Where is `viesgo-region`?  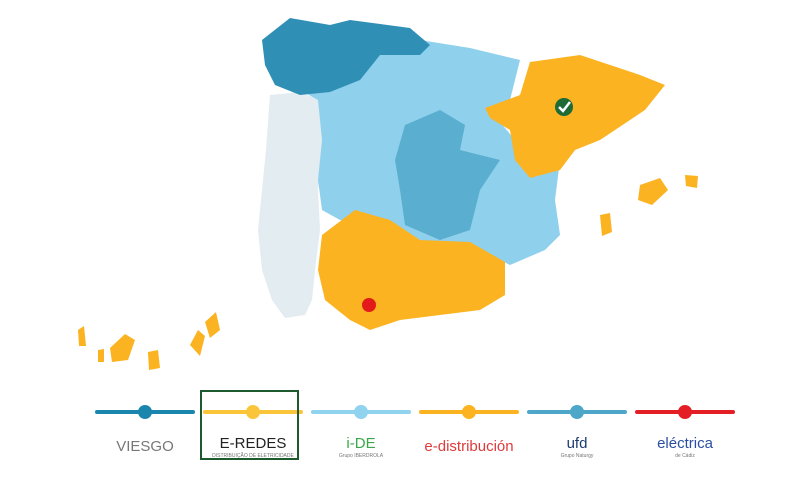
viesgo-region is located at coordinates (346, 56).